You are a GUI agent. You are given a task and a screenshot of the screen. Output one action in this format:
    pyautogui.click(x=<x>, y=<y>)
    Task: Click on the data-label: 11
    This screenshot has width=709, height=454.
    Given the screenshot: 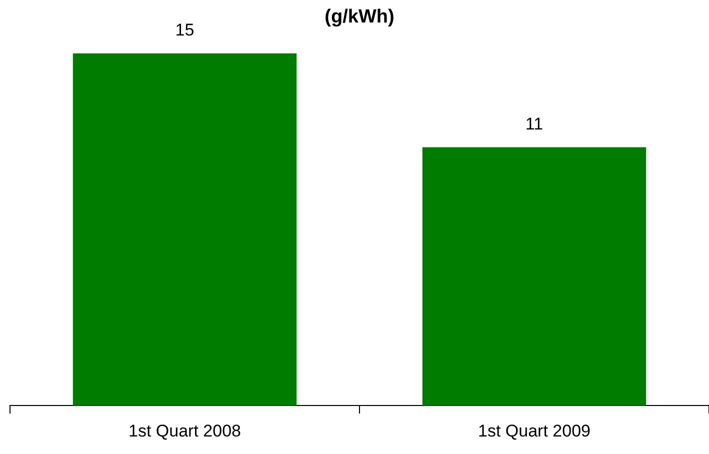 What is the action you would take?
    pyautogui.click(x=534, y=124)
    